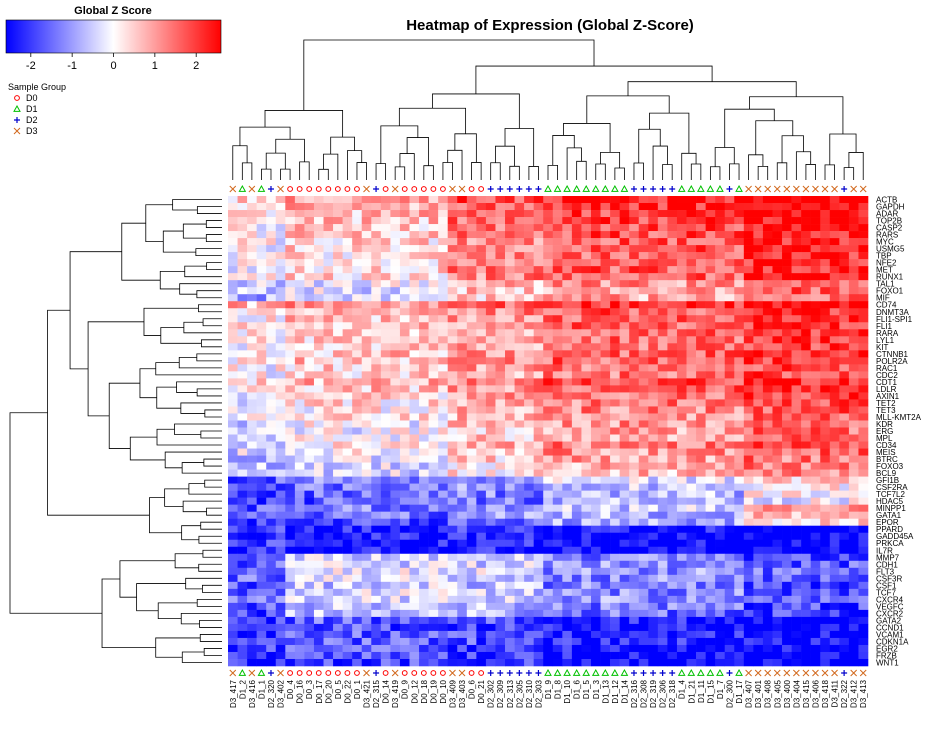  Describe the element at coordinates (758, 693) in the screenshot. I see `column-label: D3_401` at that location.